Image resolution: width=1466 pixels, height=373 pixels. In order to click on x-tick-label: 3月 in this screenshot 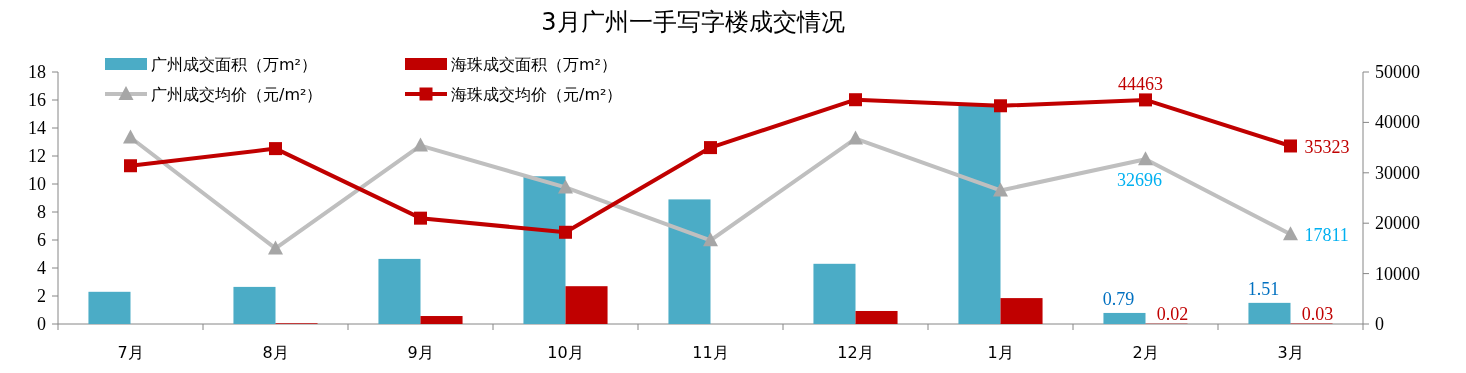, I will do `click(1290, 352)`.